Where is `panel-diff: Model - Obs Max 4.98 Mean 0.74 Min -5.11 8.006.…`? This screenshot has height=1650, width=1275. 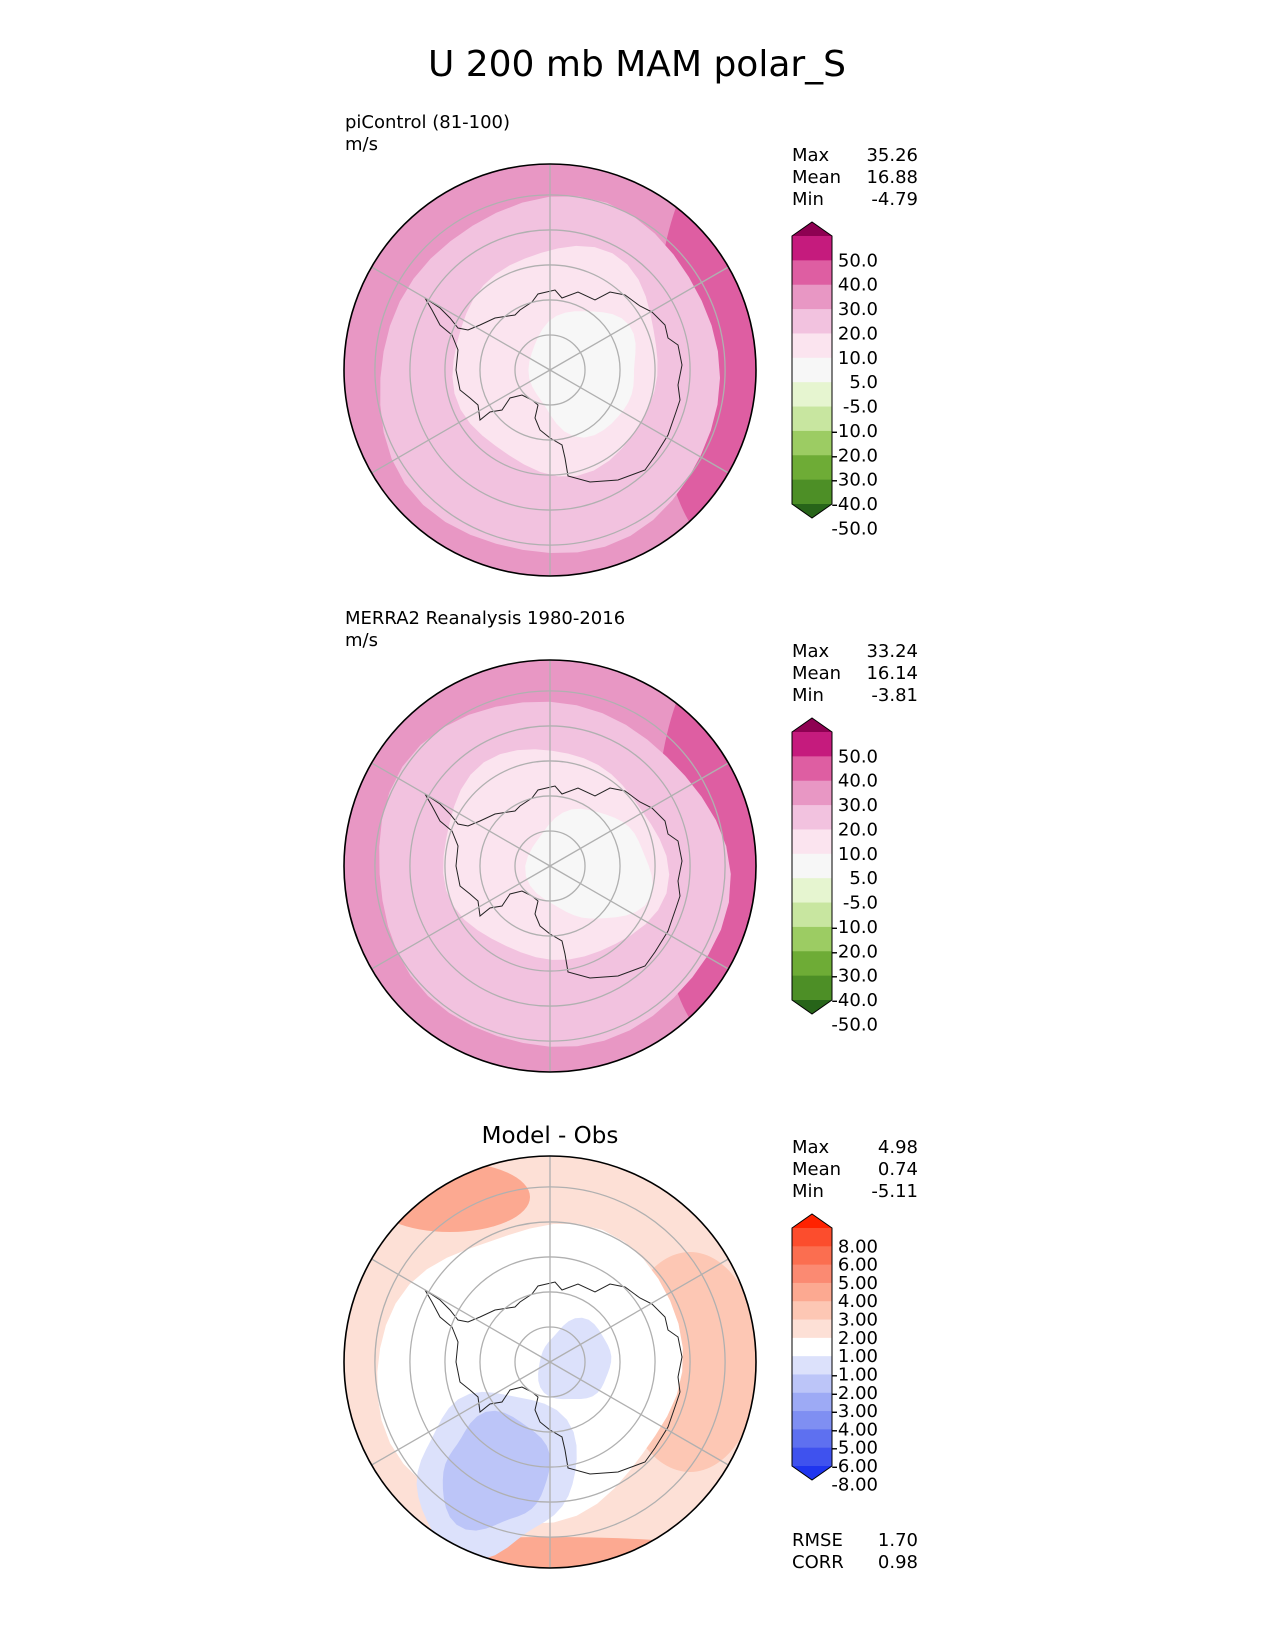 panel-diff: Model - Obs Max 4.98 Mean 0.74 Min -5.11 8.006.… is located at coordinates (630, 1348).